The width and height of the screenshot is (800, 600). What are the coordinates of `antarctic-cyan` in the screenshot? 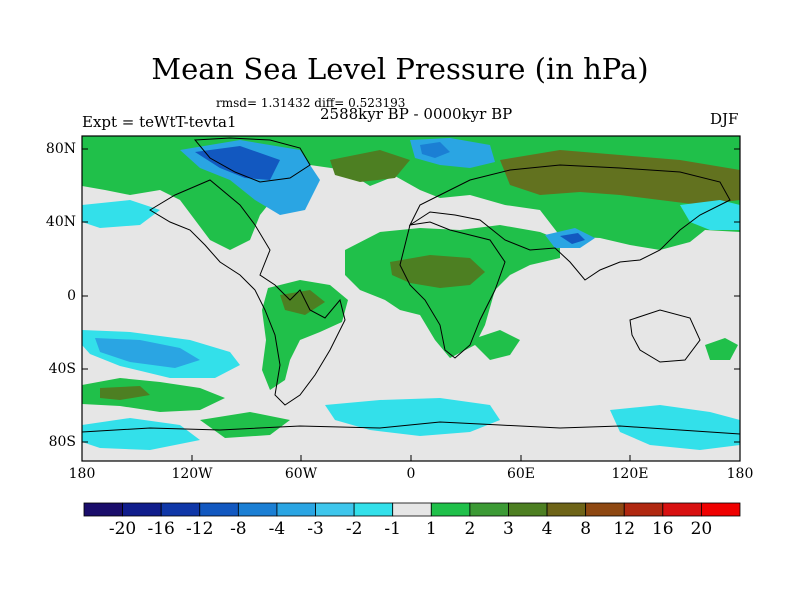 It's located at (412, 417).